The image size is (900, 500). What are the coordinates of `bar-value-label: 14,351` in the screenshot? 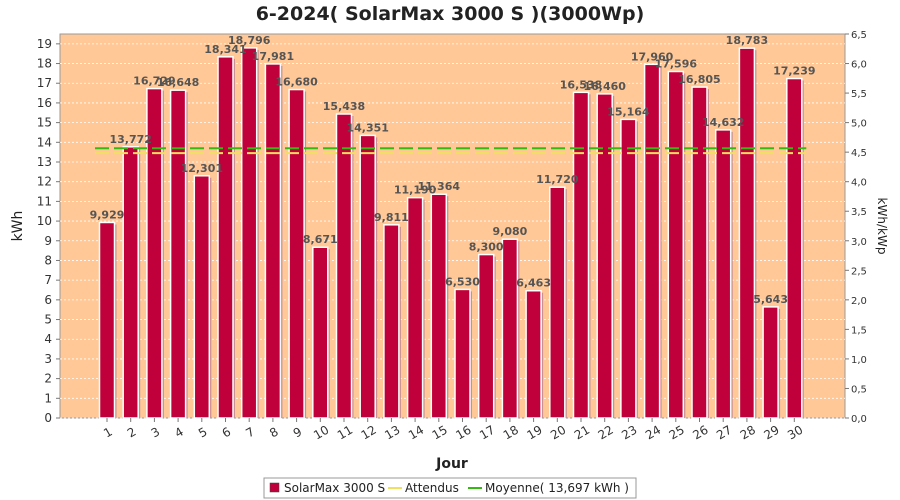 It's located at (367, 127).